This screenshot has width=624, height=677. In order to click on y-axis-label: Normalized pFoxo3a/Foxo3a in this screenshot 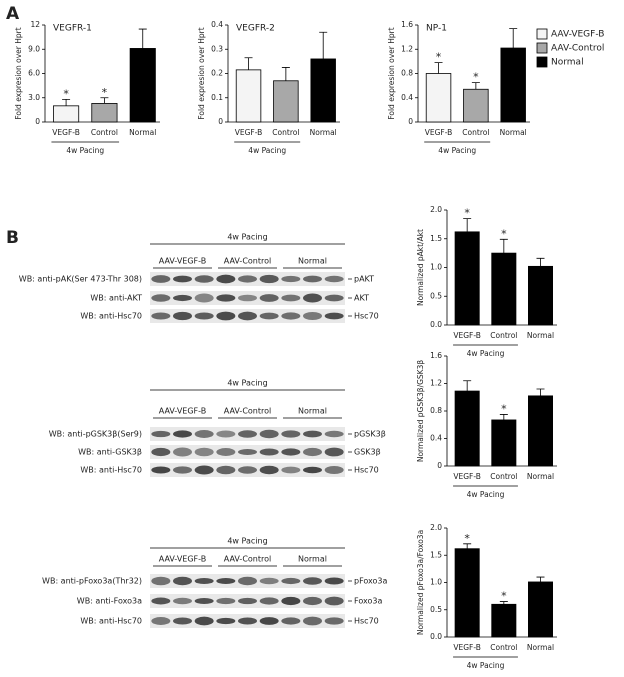, I will do `click(420, 582)`.